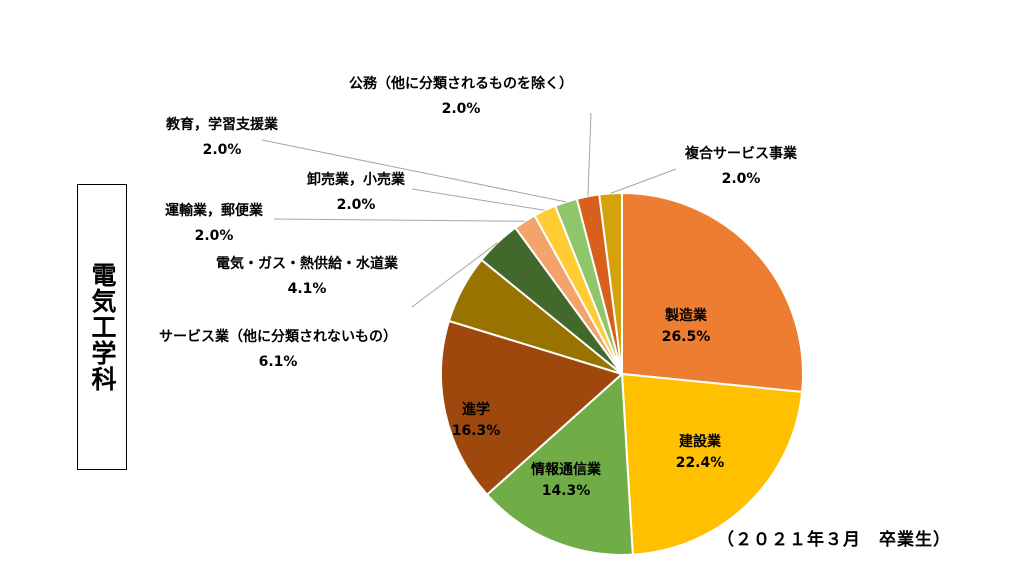  I want to click on slice-label: 進学, so click(476, 409).